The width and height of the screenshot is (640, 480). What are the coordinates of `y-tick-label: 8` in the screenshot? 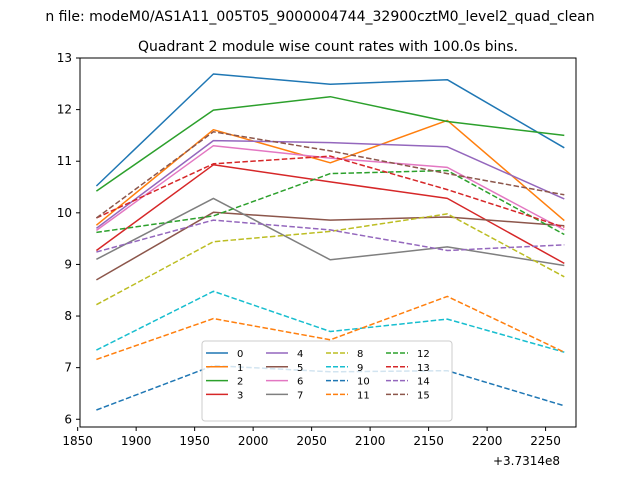 It's located at (68, 316).